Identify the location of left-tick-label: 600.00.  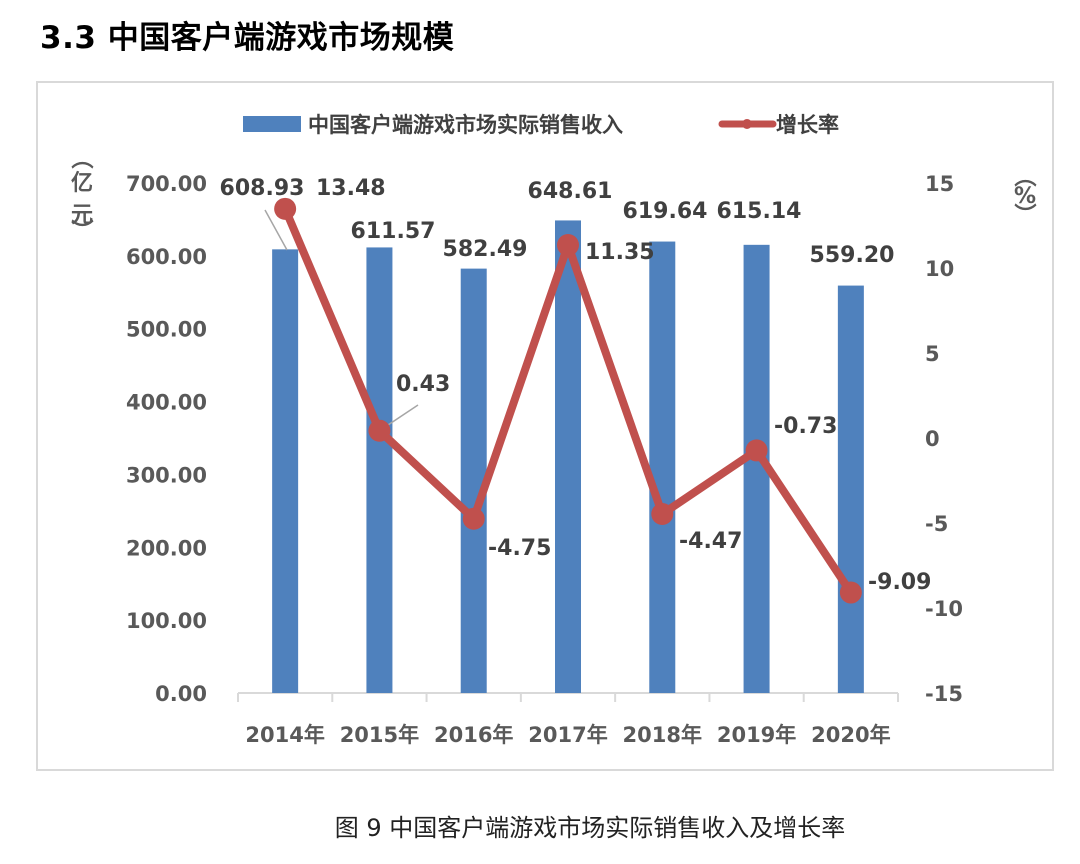
(166, 257).